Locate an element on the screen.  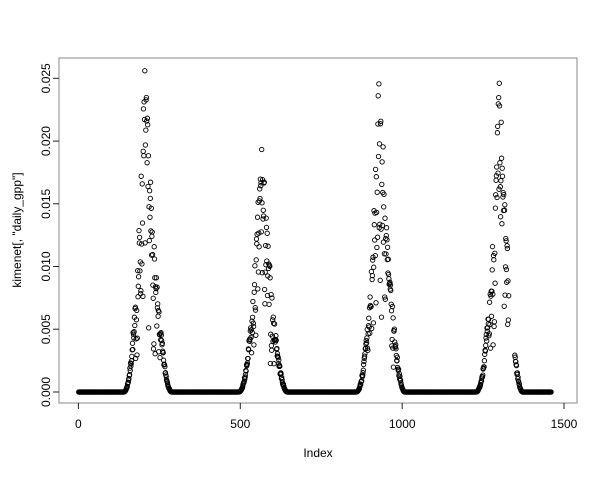
x-tick-label: 1500 is located at coordinates (564, 424).